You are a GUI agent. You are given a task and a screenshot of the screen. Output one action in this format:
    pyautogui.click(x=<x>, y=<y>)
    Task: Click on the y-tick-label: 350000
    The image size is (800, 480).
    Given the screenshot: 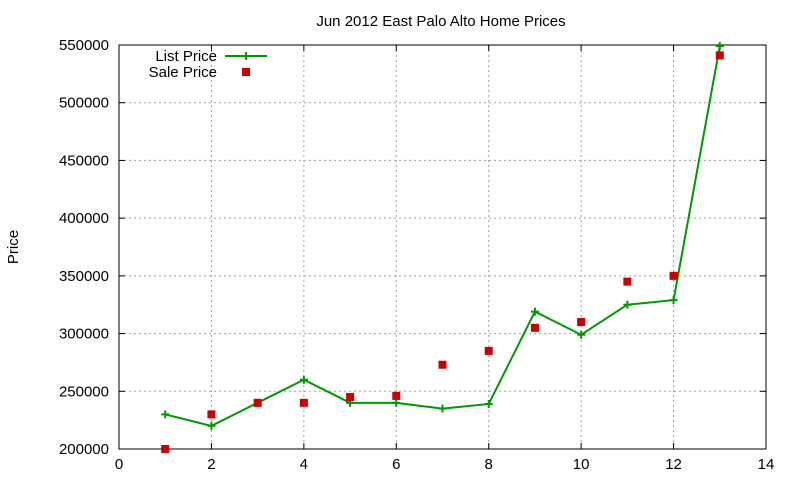 What is the action you would take?
    pyautogui.click(x=84, y=276)
    